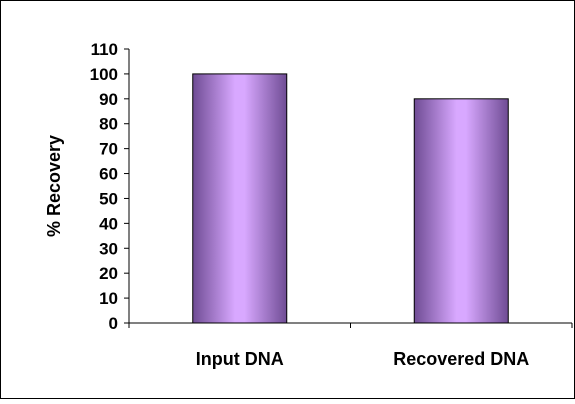  What do you see at coordinates (240, 359) in the screenshot?
I see `x-tick-label: Input DNA` at bounding box center [240, 359].